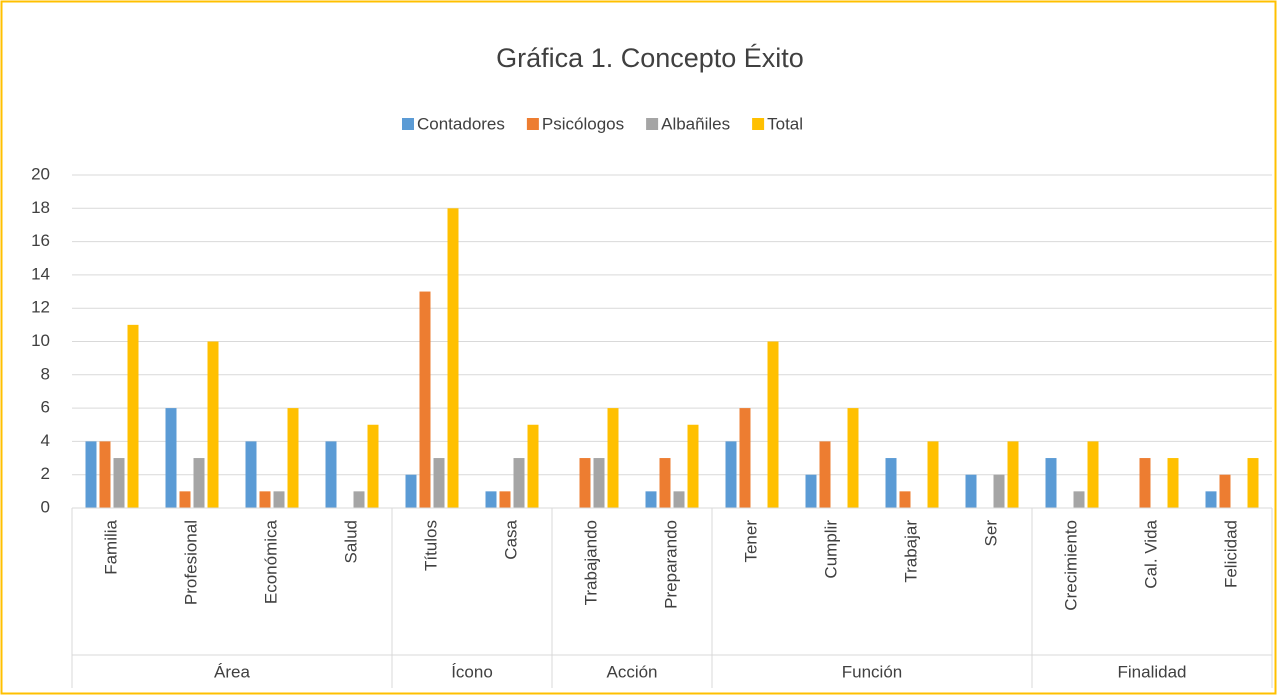 This screenshot has height=695, width=1277. I want to click on y-tick-label: 6, so click(45, 407).